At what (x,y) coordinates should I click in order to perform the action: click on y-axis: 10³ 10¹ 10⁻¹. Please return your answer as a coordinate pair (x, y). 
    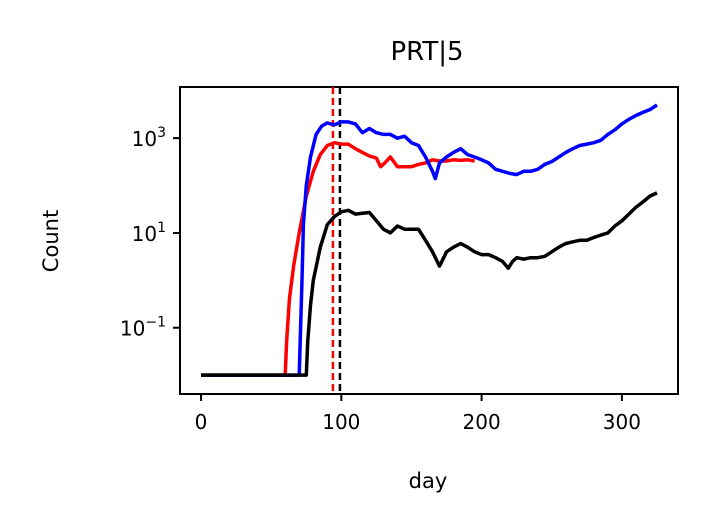
    Looking at the image, I should click on (150, 233).